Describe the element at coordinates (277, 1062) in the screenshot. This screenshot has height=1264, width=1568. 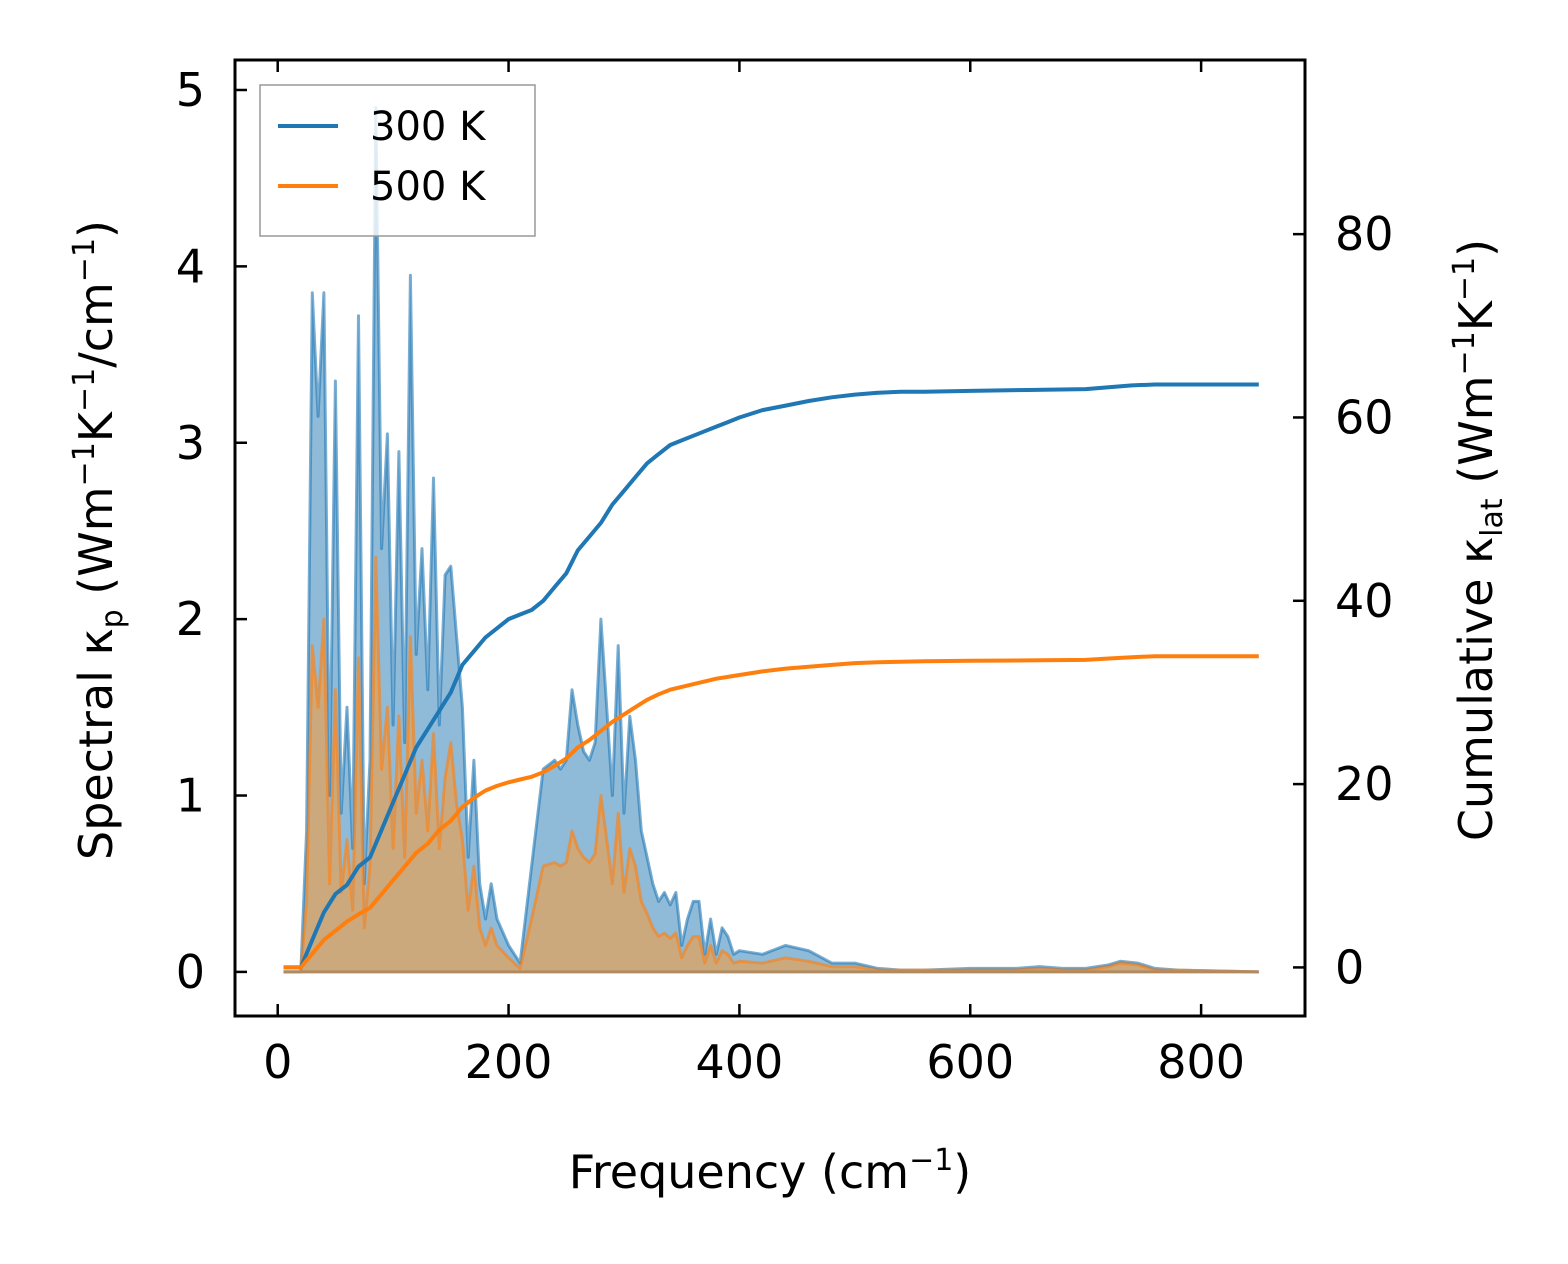
I see `x-tick-label: 0` at that location.